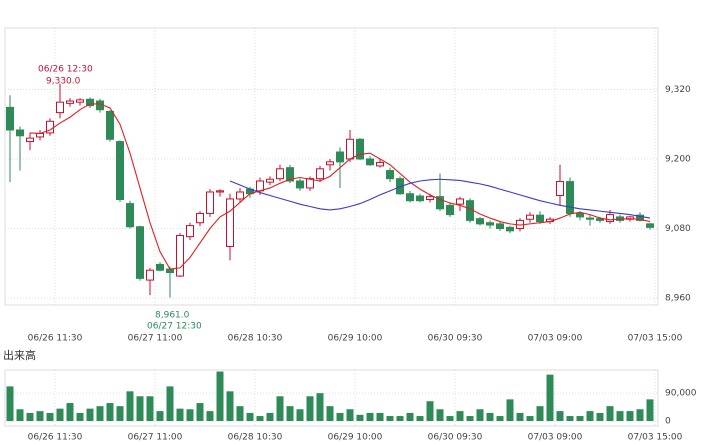 The image size is (704, 445). I want to click on y-tick-label: 9,200, so click(678, 159).